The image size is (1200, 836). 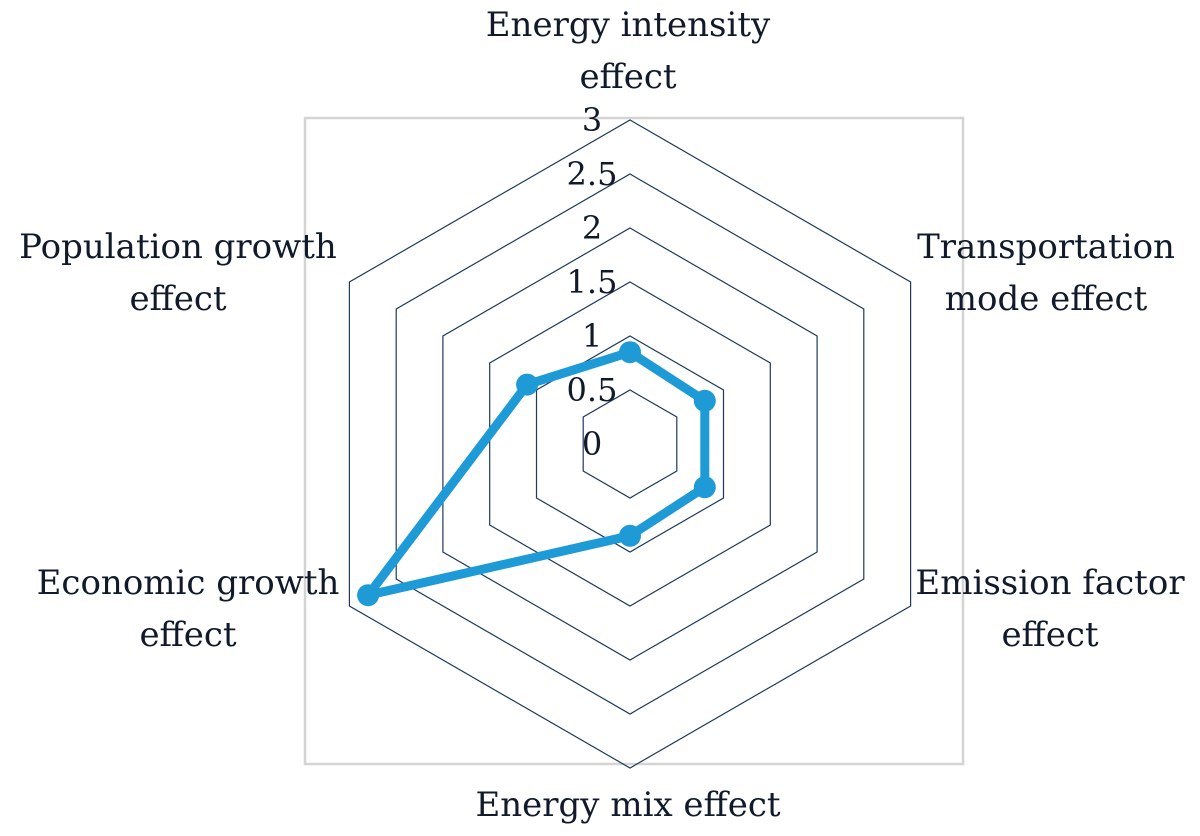 I want to click on tick-label-2: 1, so click(x=592, y=336).